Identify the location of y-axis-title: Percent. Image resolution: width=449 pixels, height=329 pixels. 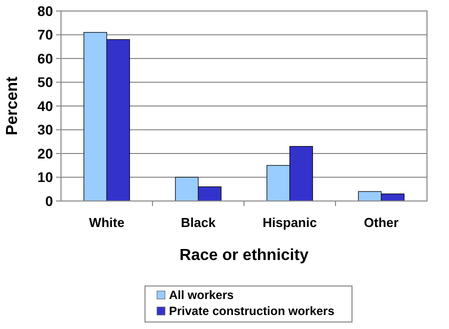
(12, 106).